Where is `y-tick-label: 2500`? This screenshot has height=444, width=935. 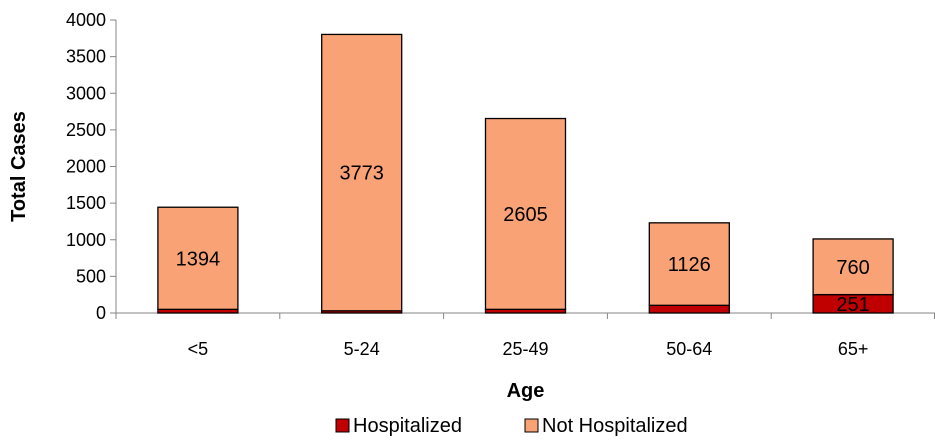 y-tick-label: 2500 is located at coordinates (86, 130).